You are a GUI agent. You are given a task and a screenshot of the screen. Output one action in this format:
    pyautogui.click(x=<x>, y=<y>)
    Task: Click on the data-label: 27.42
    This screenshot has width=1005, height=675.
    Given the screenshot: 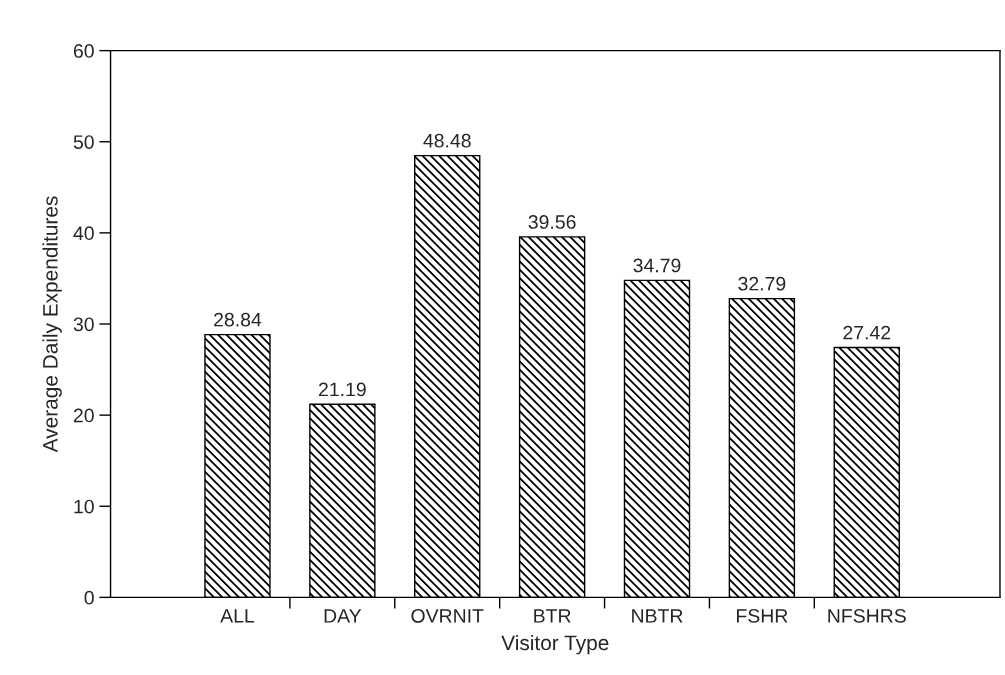 What is the action you would take?
    pyautogui.click(x=867, y=332)
    